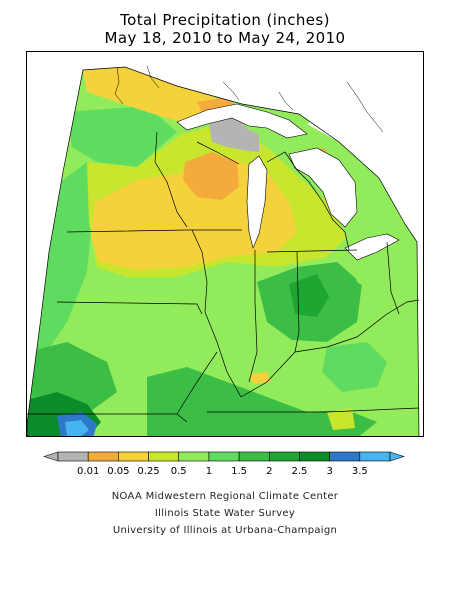 The image size is (450, 600). What do you see at coordinates (154, 231) in the screenshot?
I see `boundary-ia-north` at bounding box center [154, 231].